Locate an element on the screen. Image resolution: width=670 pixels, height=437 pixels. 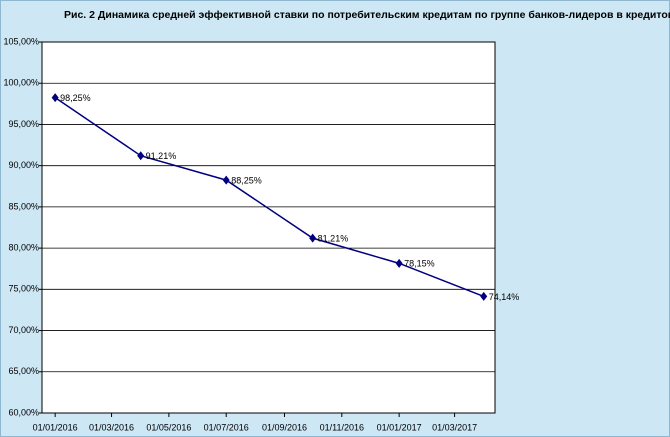
y-tick-label: 95,00% is located at coordinates (23, 124).